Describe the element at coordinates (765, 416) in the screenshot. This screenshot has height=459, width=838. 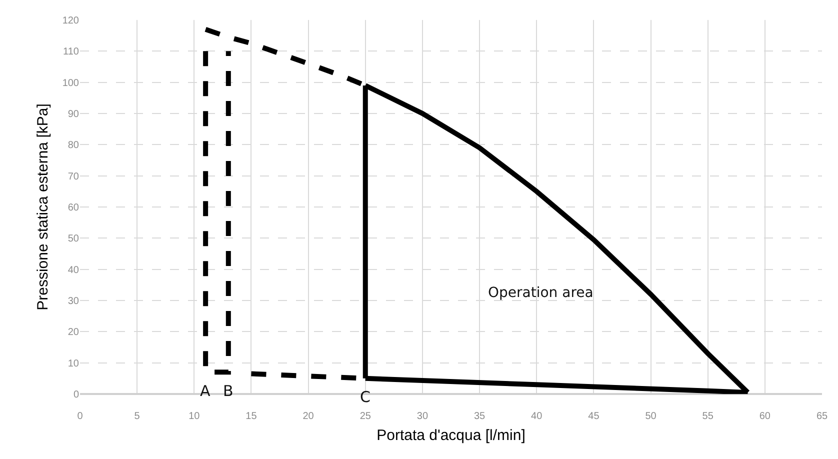
I see `x-tick-label: 60` at that location.